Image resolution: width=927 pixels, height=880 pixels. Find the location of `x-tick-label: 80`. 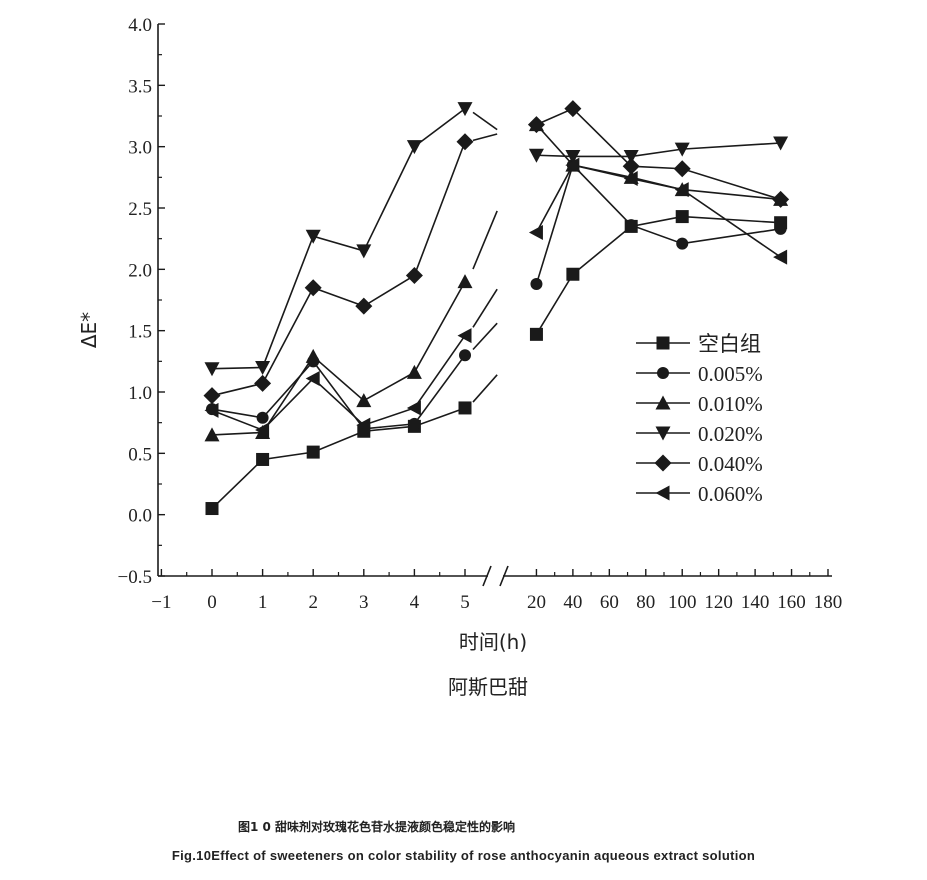

x-tick-label: 80 is located at coordinates (645, 602).